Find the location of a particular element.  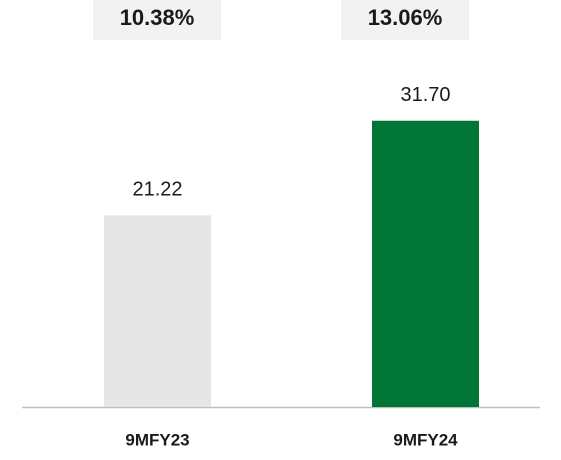

annotation: 13.06% is located at coordinates (405, 17).